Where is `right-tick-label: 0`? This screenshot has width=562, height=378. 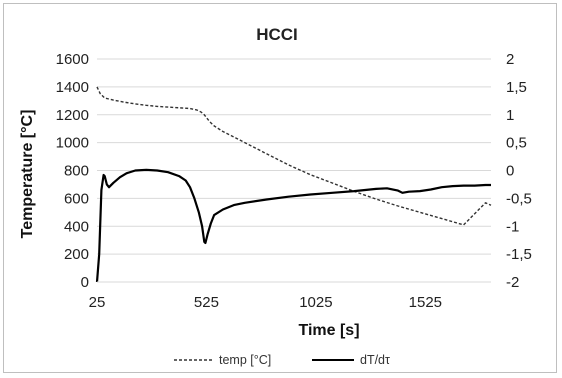 right-tick-label: 0 is located at coordinates (510, 171).